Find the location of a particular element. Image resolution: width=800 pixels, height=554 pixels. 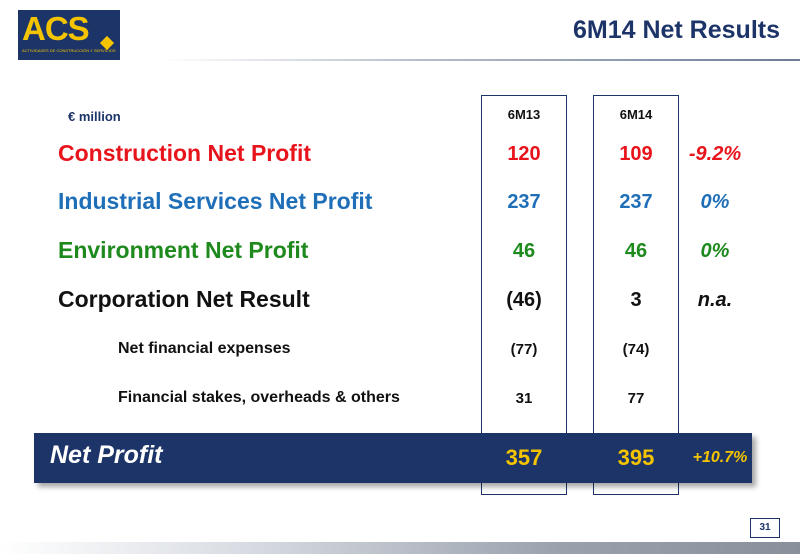

row-value-environment-6m14: 46 is located at coordinates (636, 251).